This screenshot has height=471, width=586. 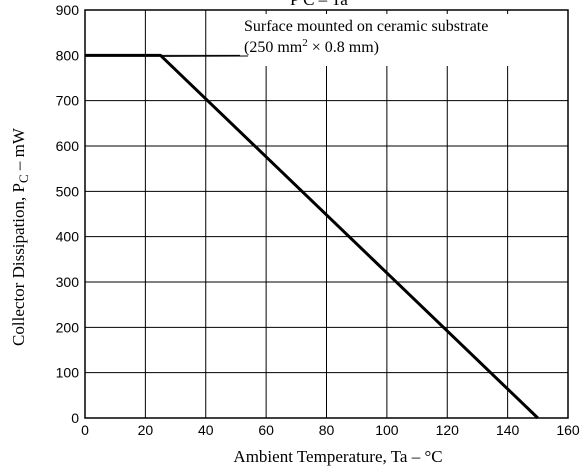 What do you see at coordinates (68, 10) in the screenshot?
I see `y-tick-label: 900` at bounding box center [68, 10].